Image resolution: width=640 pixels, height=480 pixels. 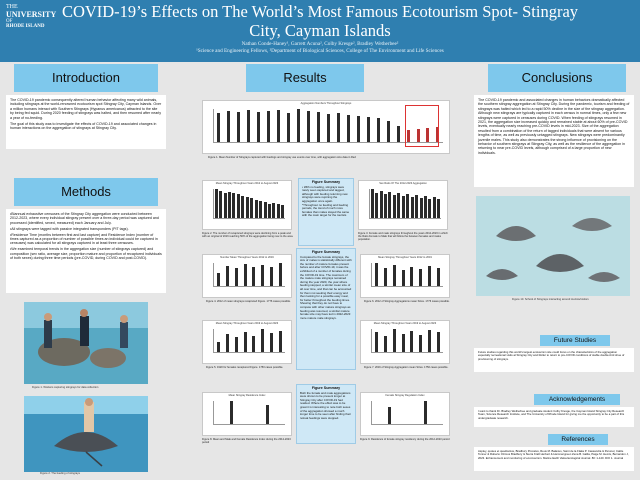 I want to click on mid-chart-2-bars, so click(x=407, y=275).